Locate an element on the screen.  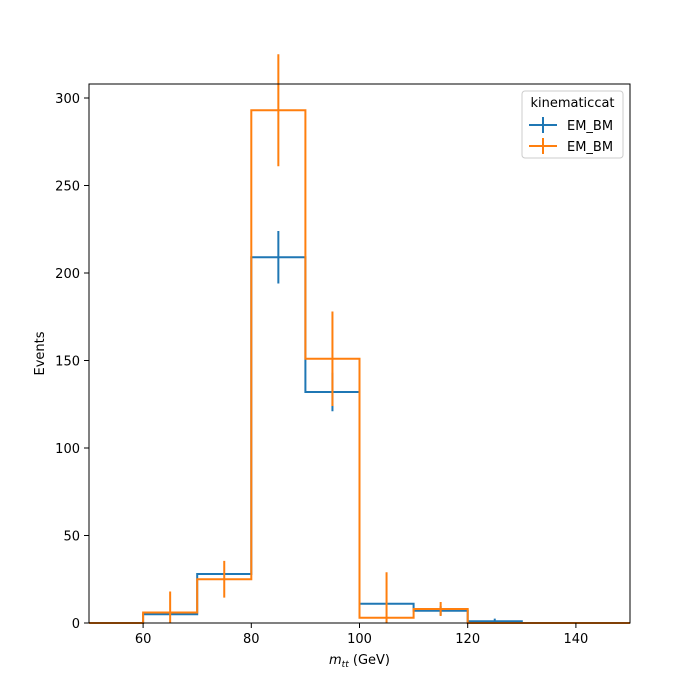
x-tick-label: 120 is located at coordinates (467, 639).